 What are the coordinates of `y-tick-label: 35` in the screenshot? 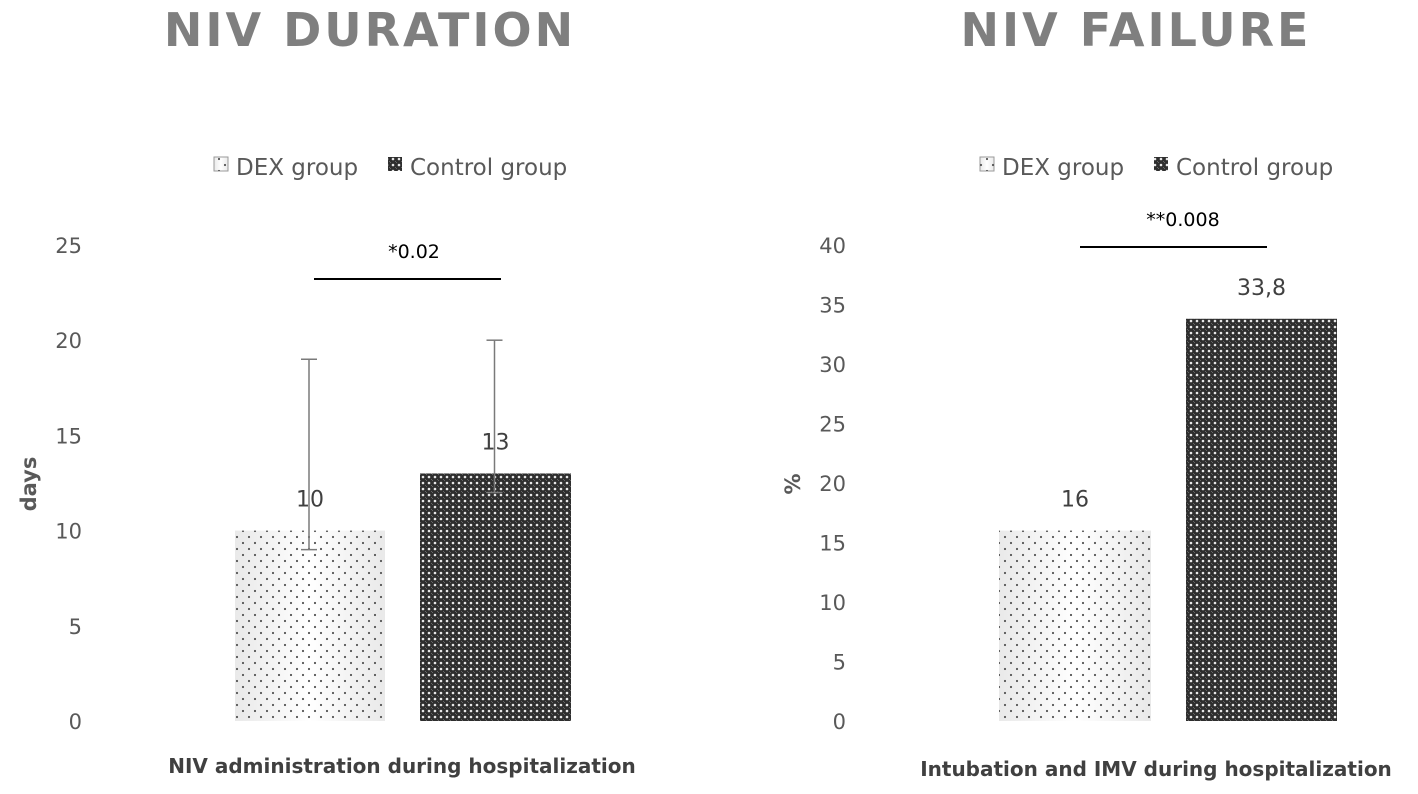 It's located at (832, 306).